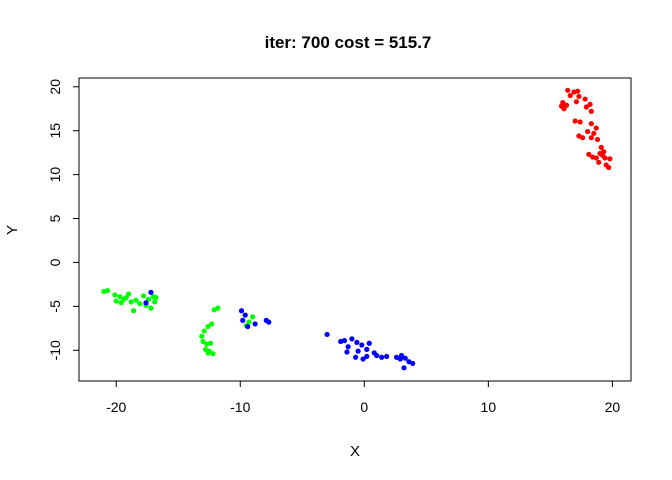 This screenshot has width=672, height=480. I want to click on x-axis-label: X, so click(355, 451).